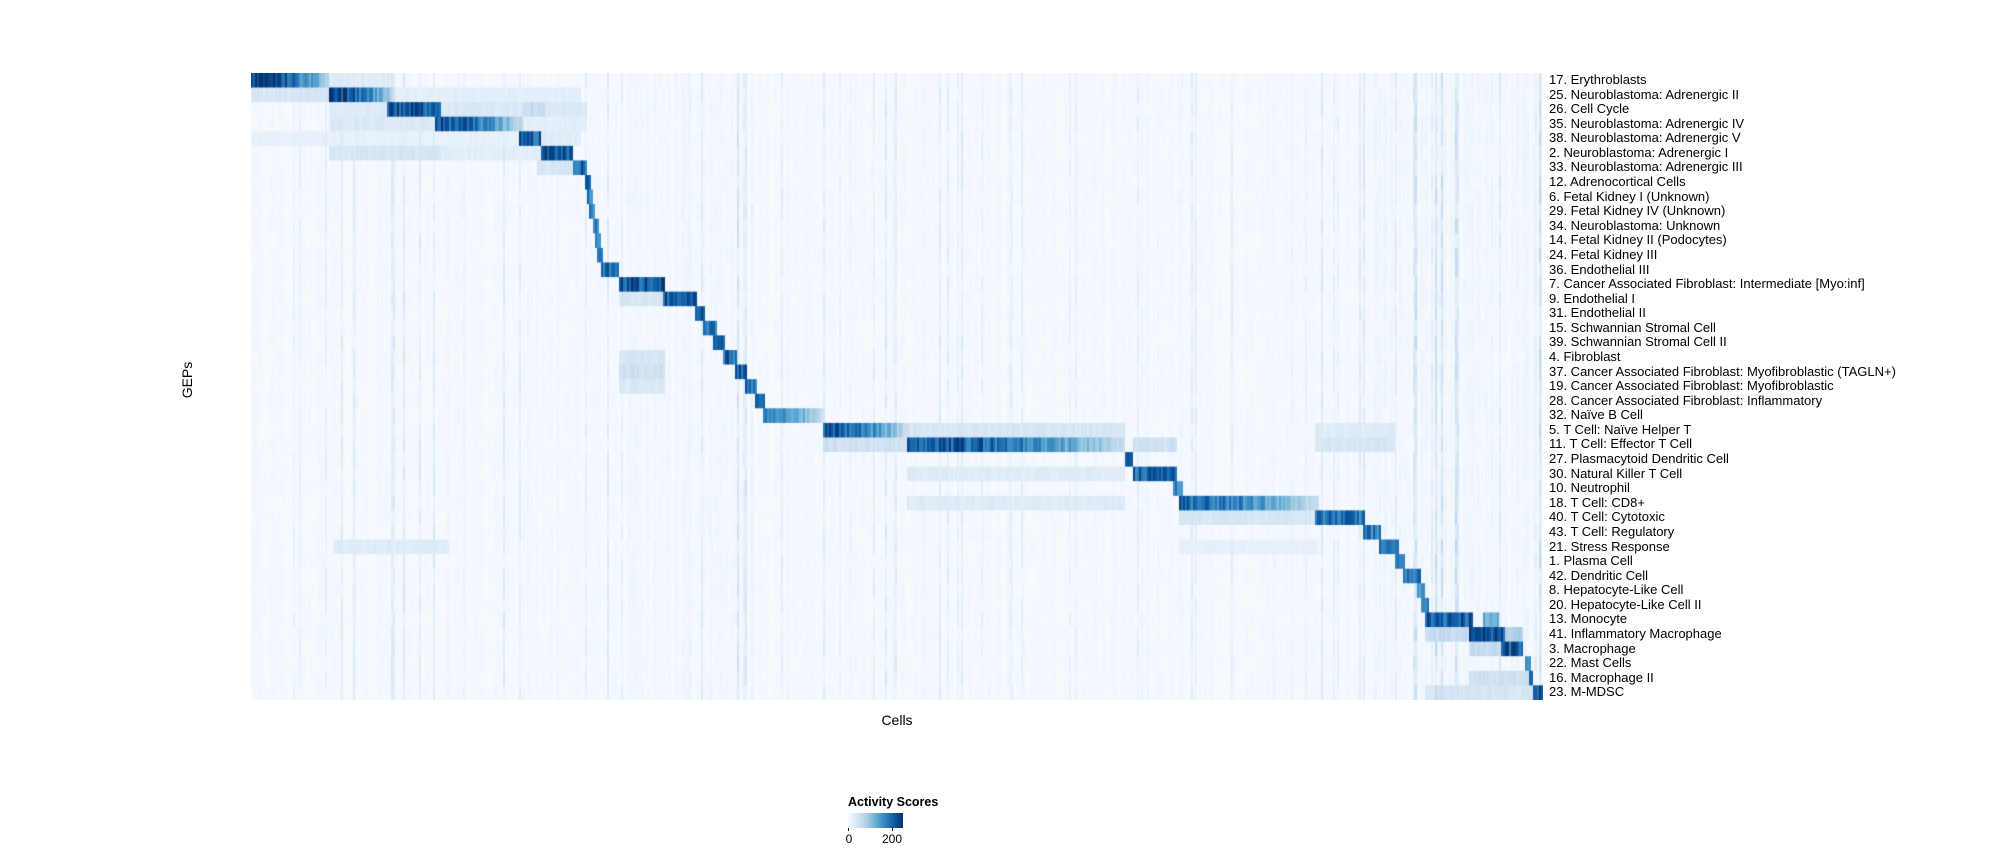 This screenshot has width=2006, height=851. What do you see at coordinates (1639, 152) in the screenshot?
I see `row-label: 2. Neuroblastoma: Adrenergic I` at bounding box center [1639, 152].